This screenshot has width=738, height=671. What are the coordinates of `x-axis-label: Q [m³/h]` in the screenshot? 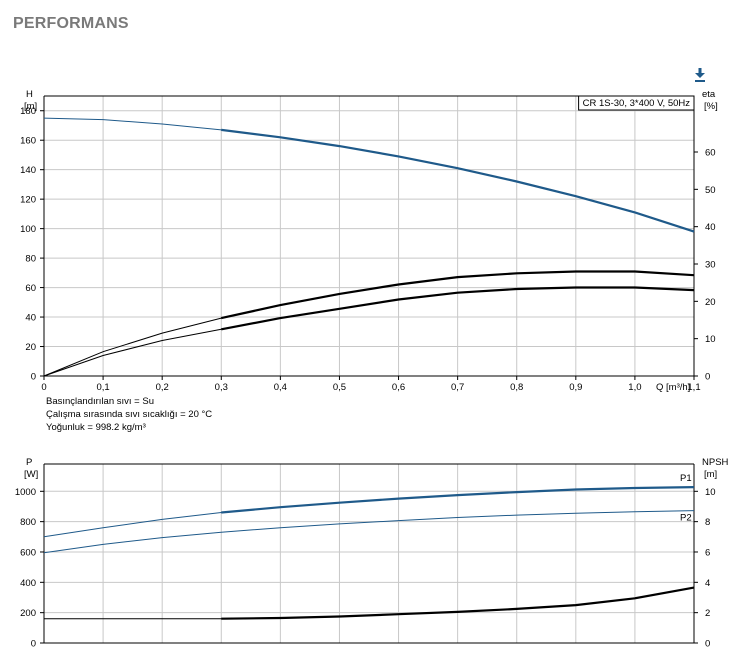 It's located at (673, 387).